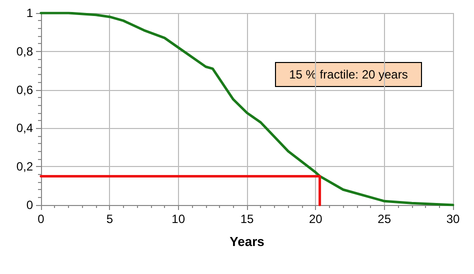 This screenshot has height=274, width=474. I want to click on x-tick-label: 0, so click(41, 219).